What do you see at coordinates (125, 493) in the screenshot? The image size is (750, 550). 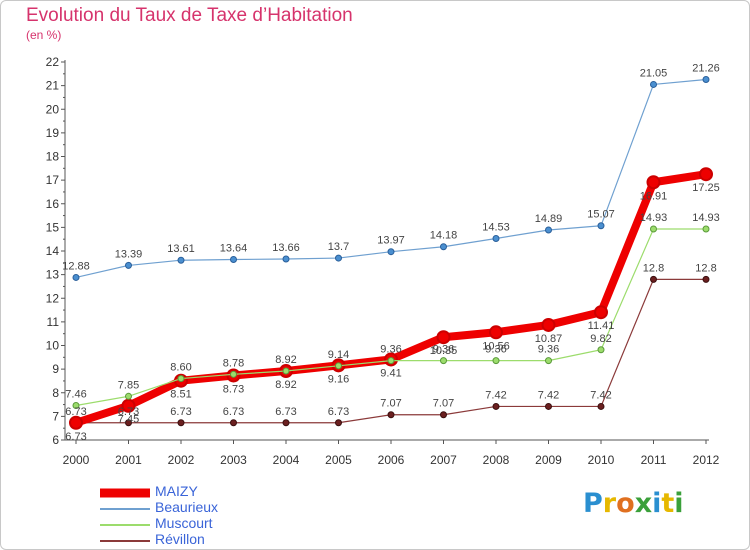 I see `legend-swatch-maizy` at bounding box center [125, 493].